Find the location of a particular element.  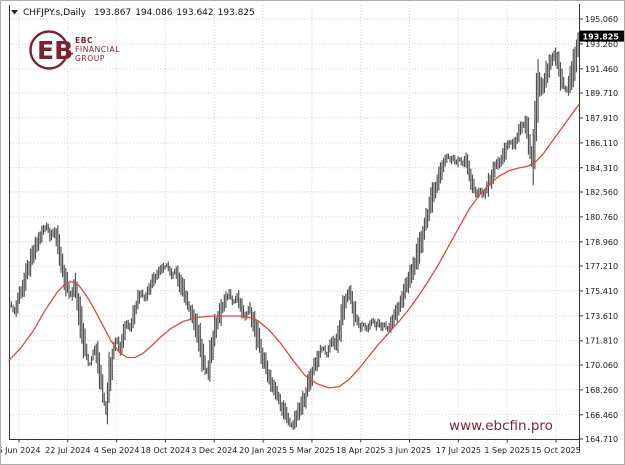

y-tick-label: 171.810 is located at coordinates (601, 341).